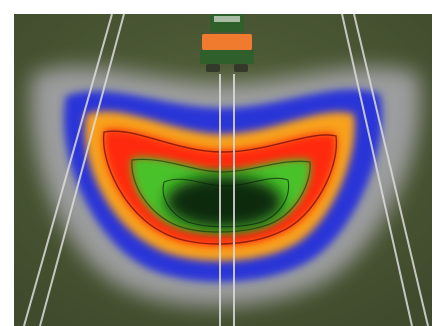  I want to click on spreader-frame, so click(227, 57).